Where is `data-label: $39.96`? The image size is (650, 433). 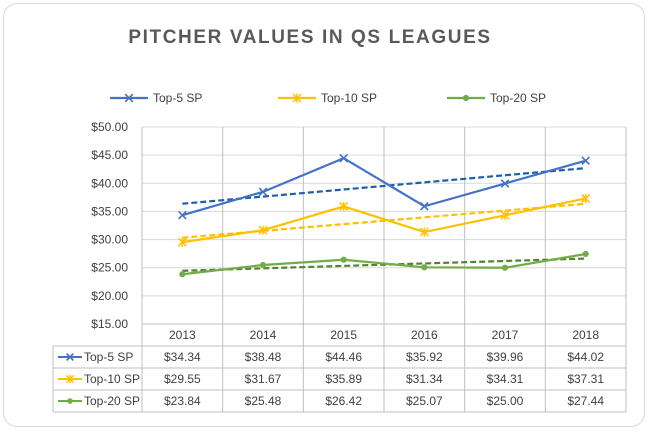
data-label: $39.96 is located at coordinates (505, 357).